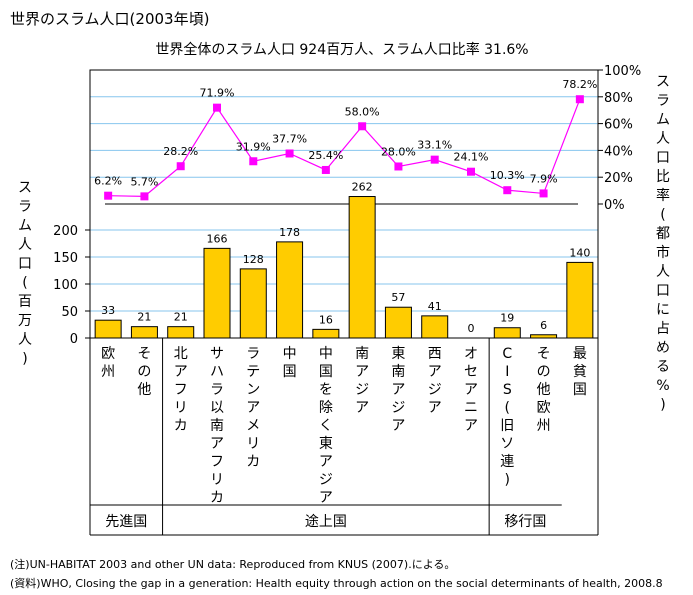  Describe the element at coordinates (217, 426) in the screenshot. I see `category-label: サハラ以南アフリカ` at that location.